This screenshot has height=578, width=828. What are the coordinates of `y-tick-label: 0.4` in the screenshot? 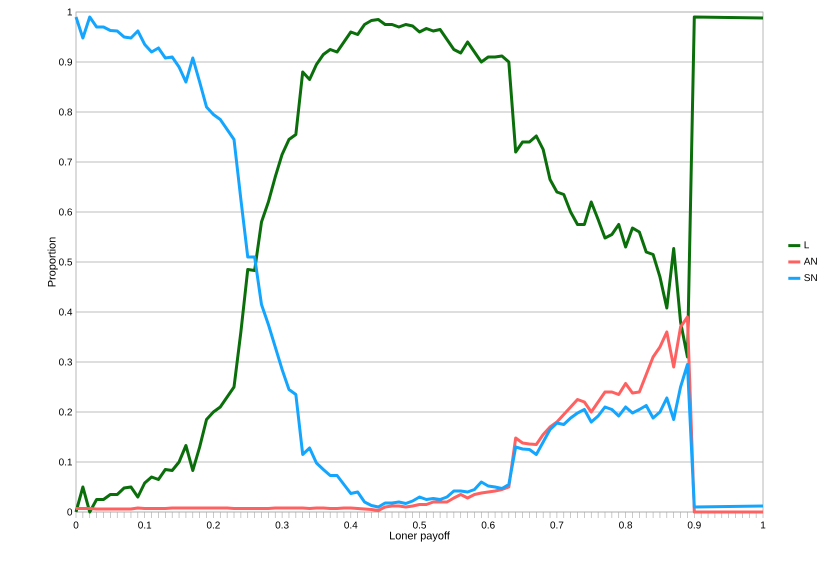 It's located at (65, 312).